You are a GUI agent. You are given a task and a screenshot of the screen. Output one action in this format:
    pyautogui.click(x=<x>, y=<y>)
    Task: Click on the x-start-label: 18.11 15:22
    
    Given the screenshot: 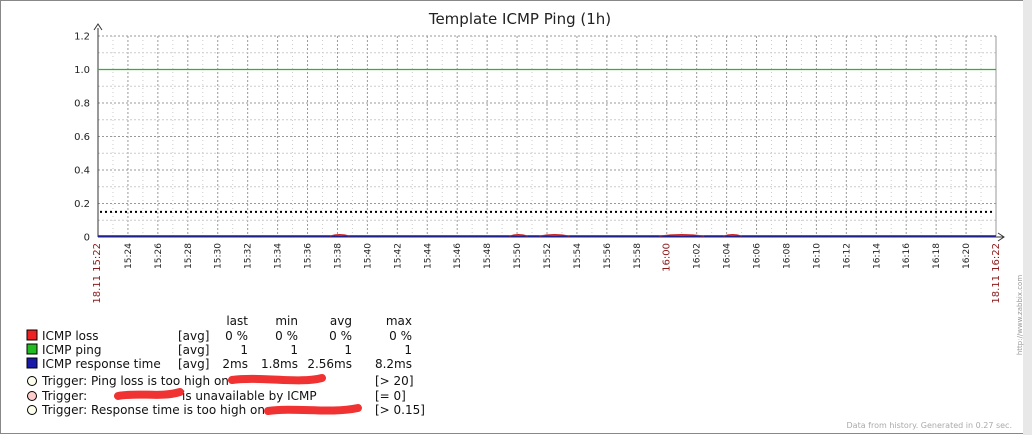 What is the action you would take?
    pyautogui.click(x=97, y=273)
    